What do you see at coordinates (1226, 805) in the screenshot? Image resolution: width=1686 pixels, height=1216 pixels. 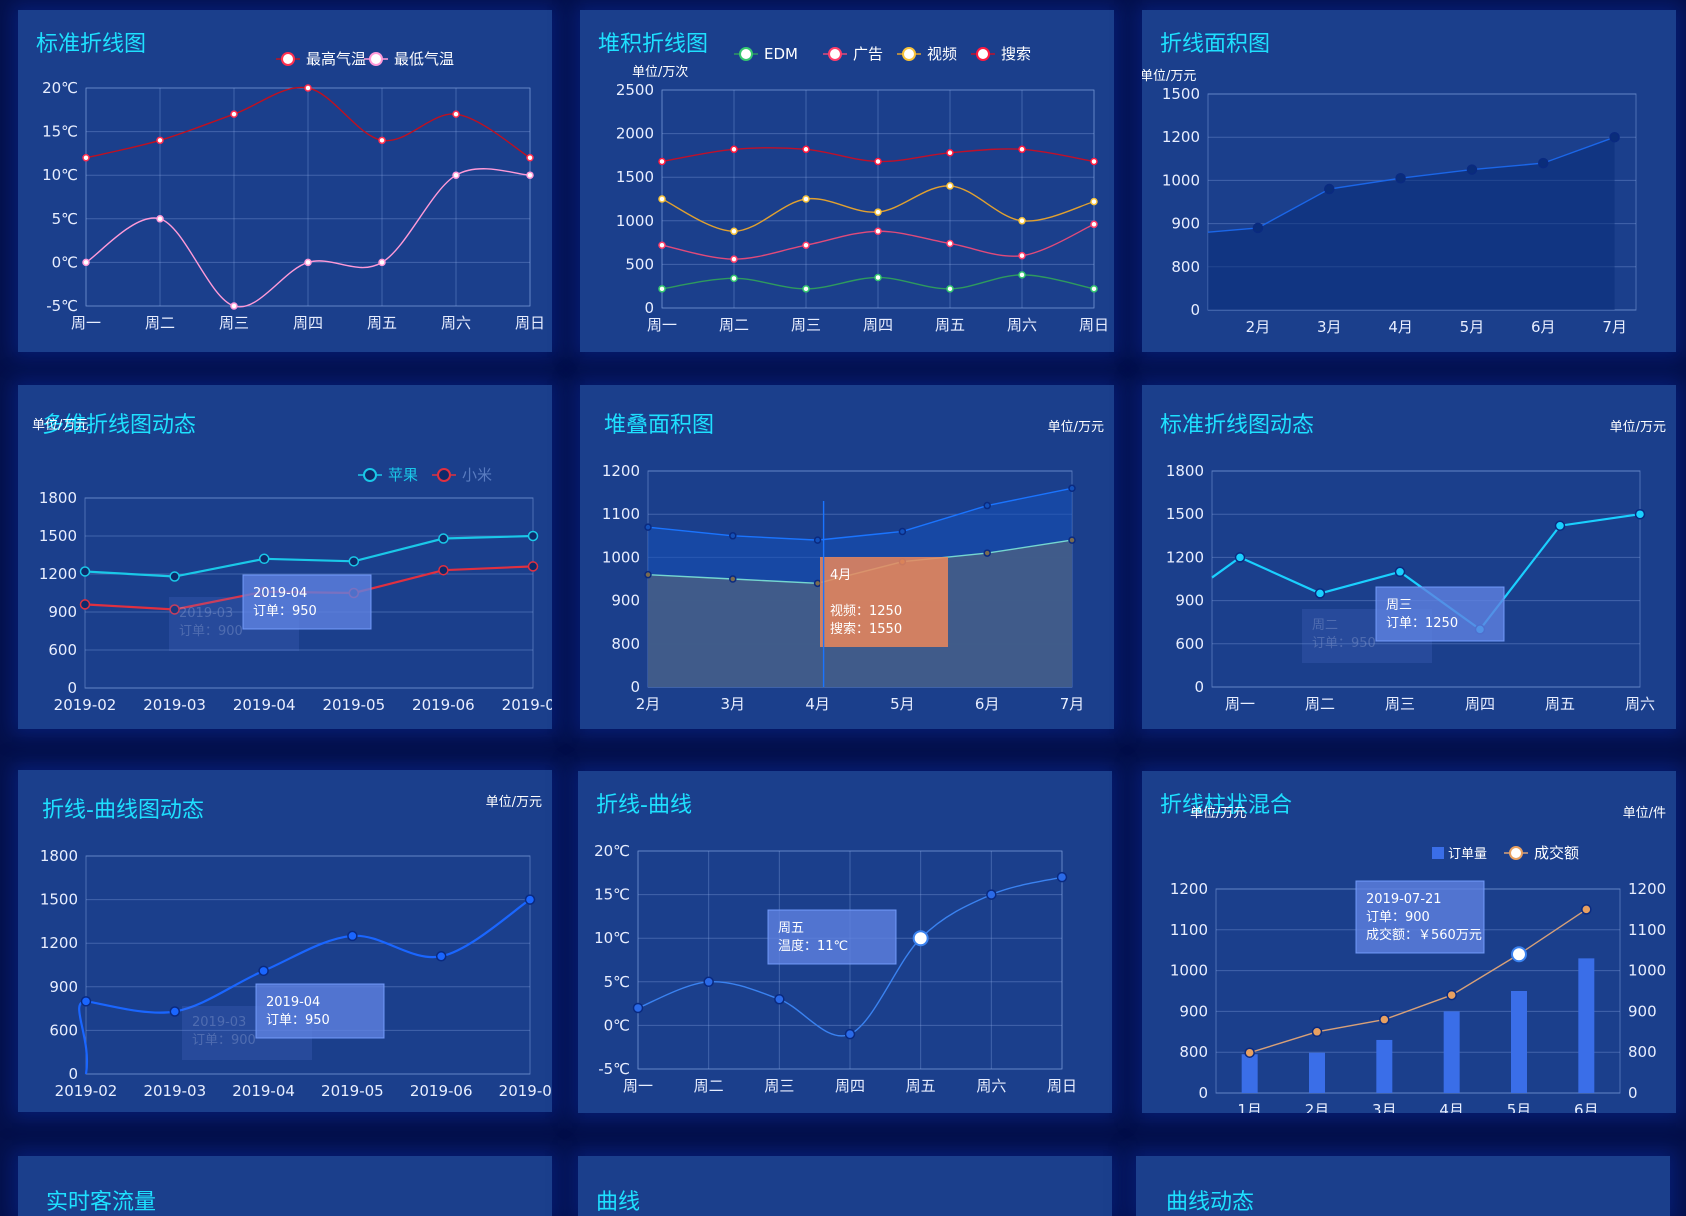 I see `chart-title: 折线柱状混合` at bounding box center [1226, 805].